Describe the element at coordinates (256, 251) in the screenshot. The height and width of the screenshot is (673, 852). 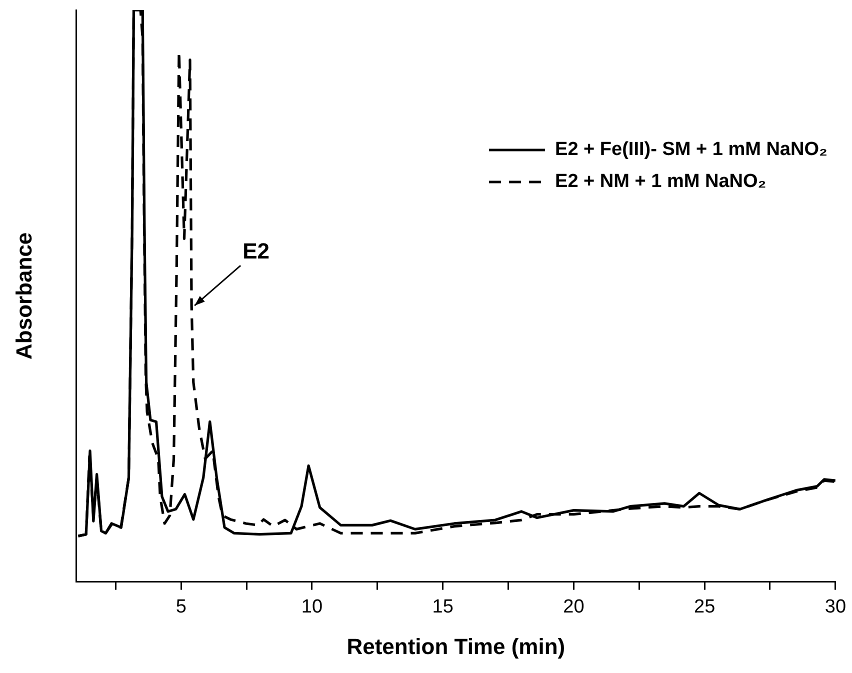
I see `annotation: E2` at that location.